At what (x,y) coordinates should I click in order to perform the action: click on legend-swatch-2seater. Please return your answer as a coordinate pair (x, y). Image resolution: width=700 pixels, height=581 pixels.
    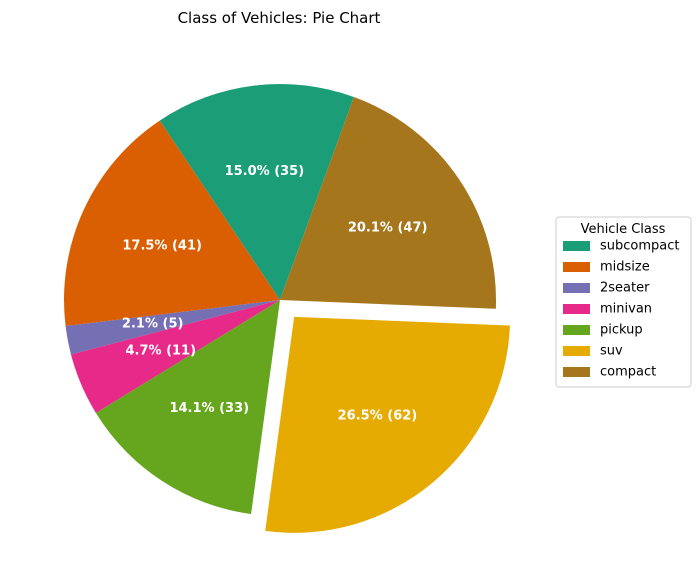
    Looking at the image, I should click on (576, 288).